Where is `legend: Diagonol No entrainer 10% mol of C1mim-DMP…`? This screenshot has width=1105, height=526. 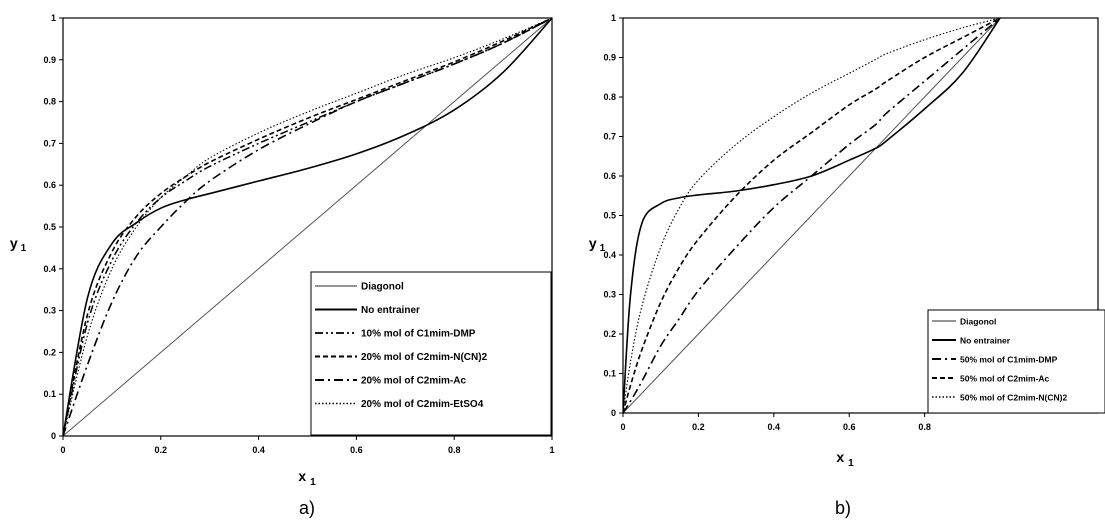 legend: Diagonol No entrainer 10% mol of C1mim-DMP… is located at coordinates (431, 353).